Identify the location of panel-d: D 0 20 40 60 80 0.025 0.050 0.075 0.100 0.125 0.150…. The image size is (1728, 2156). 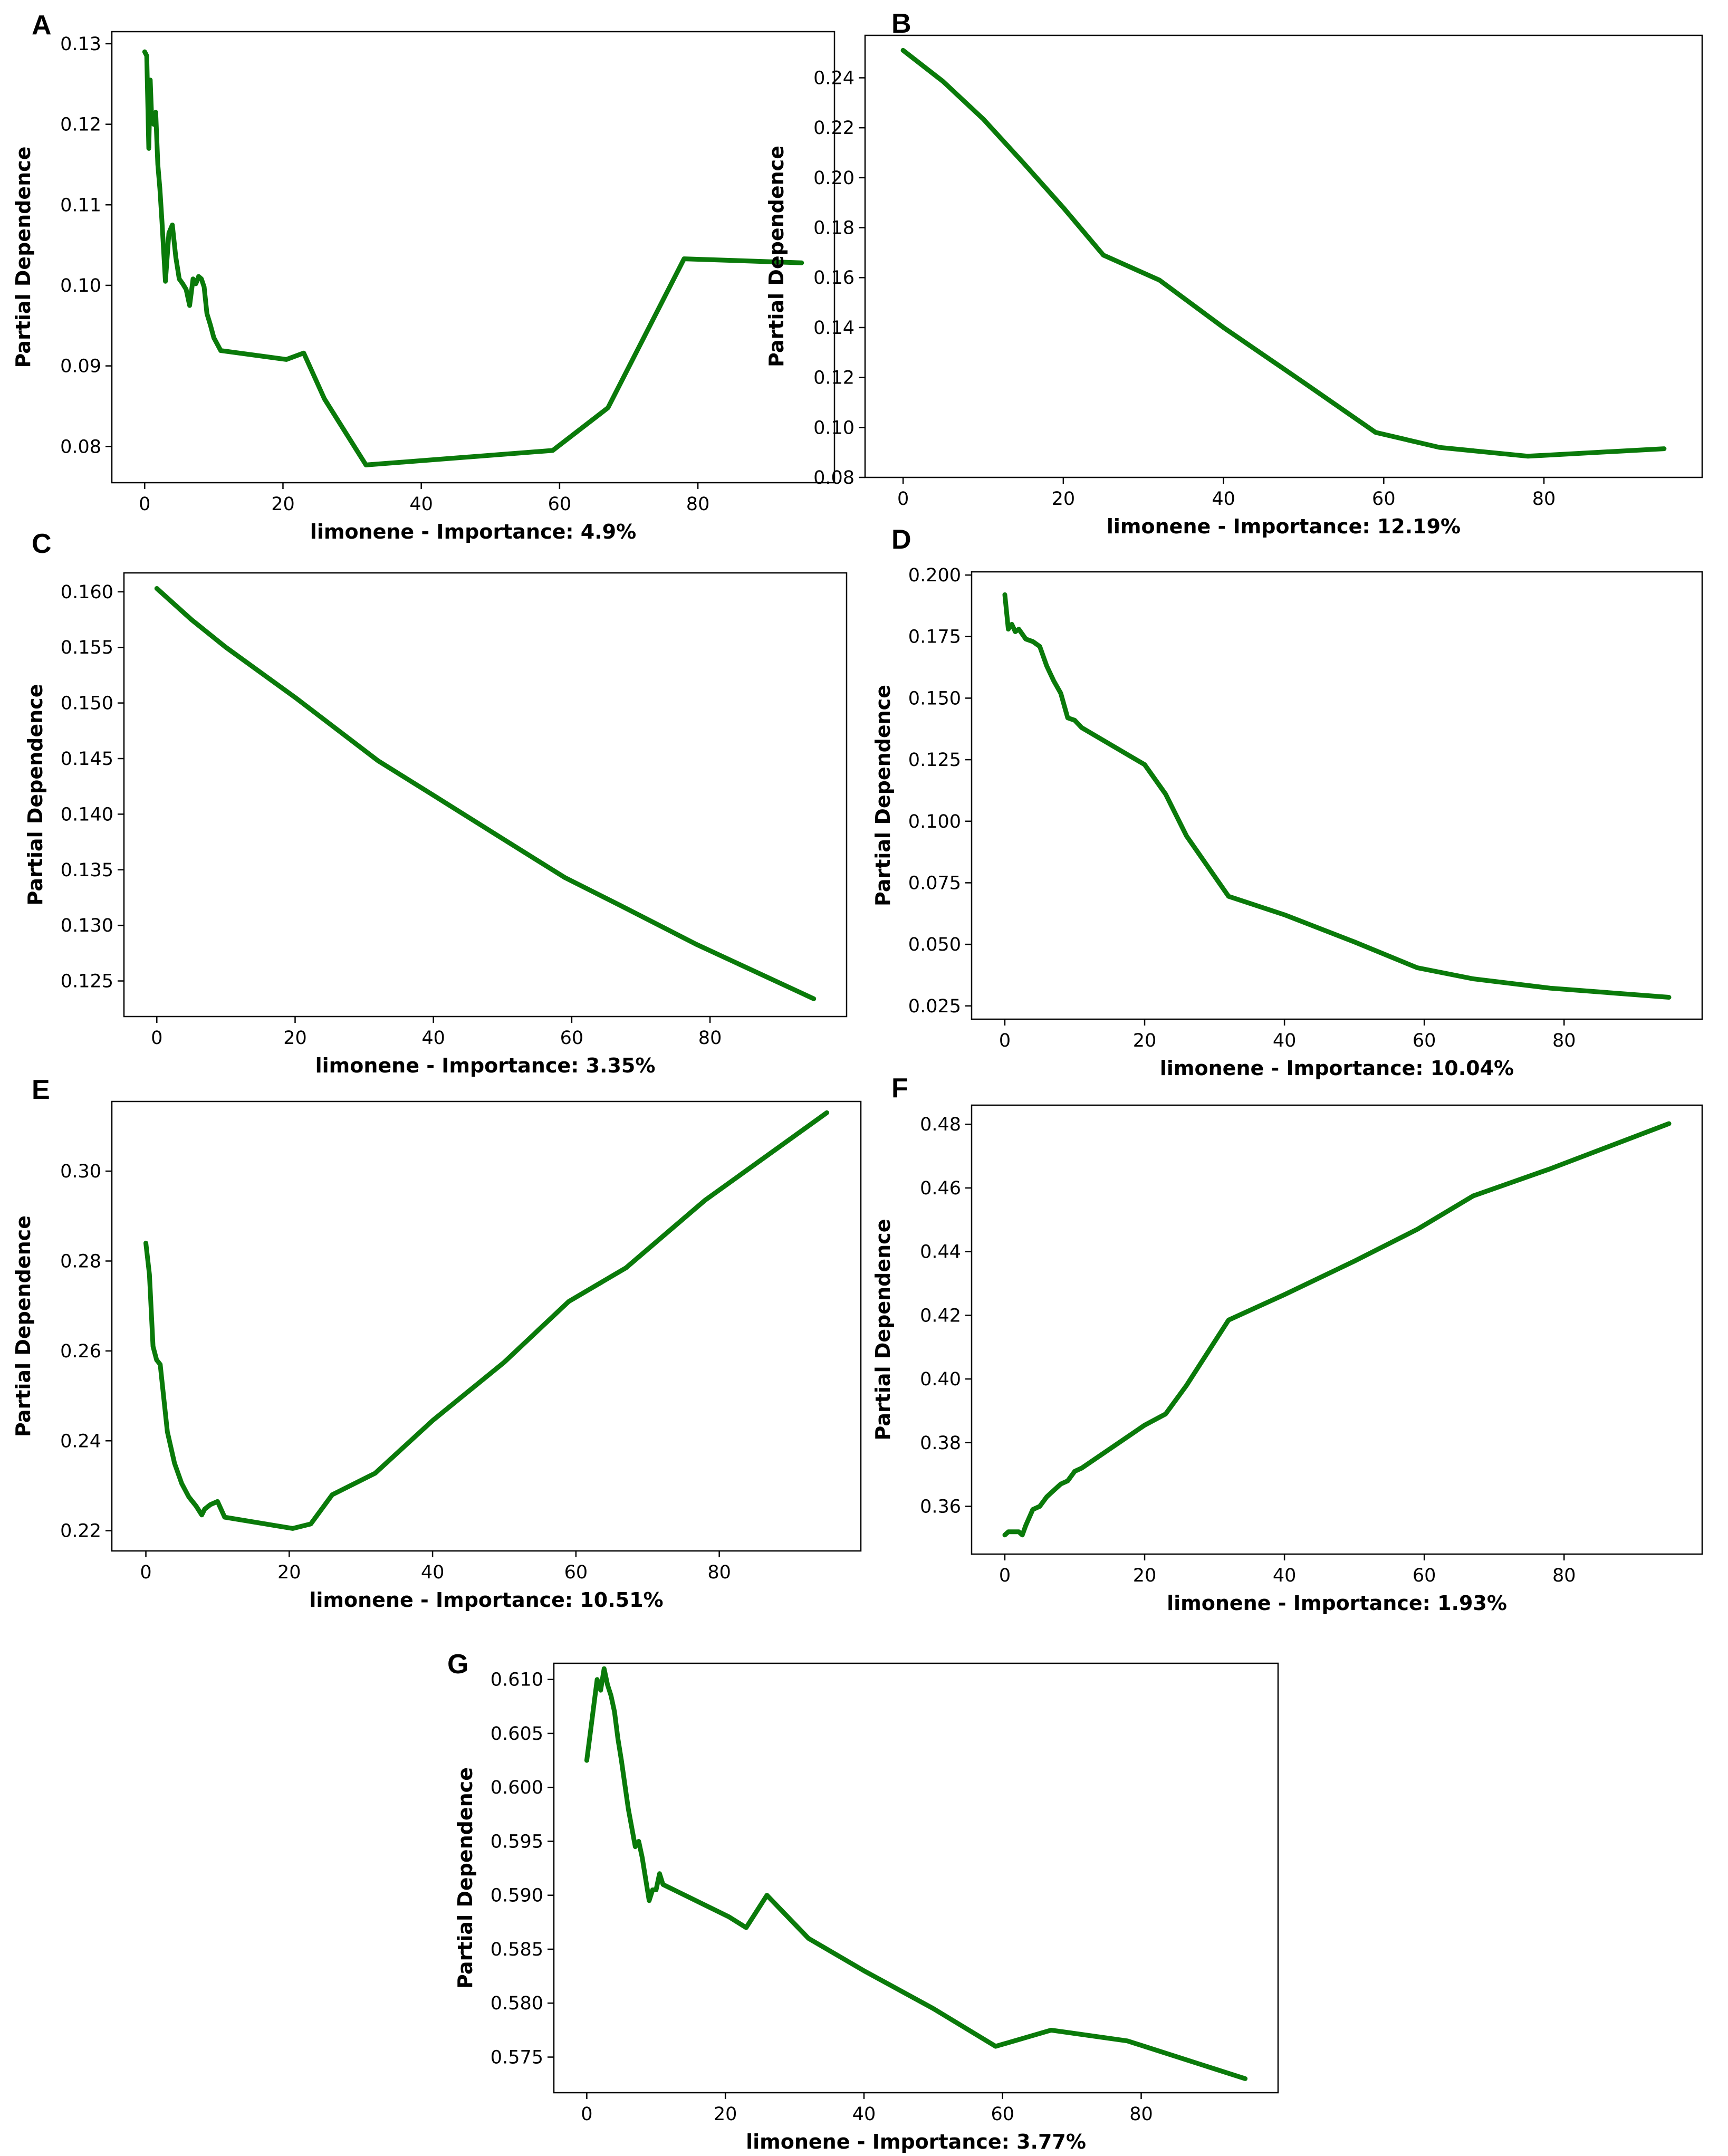
(1287, 802).